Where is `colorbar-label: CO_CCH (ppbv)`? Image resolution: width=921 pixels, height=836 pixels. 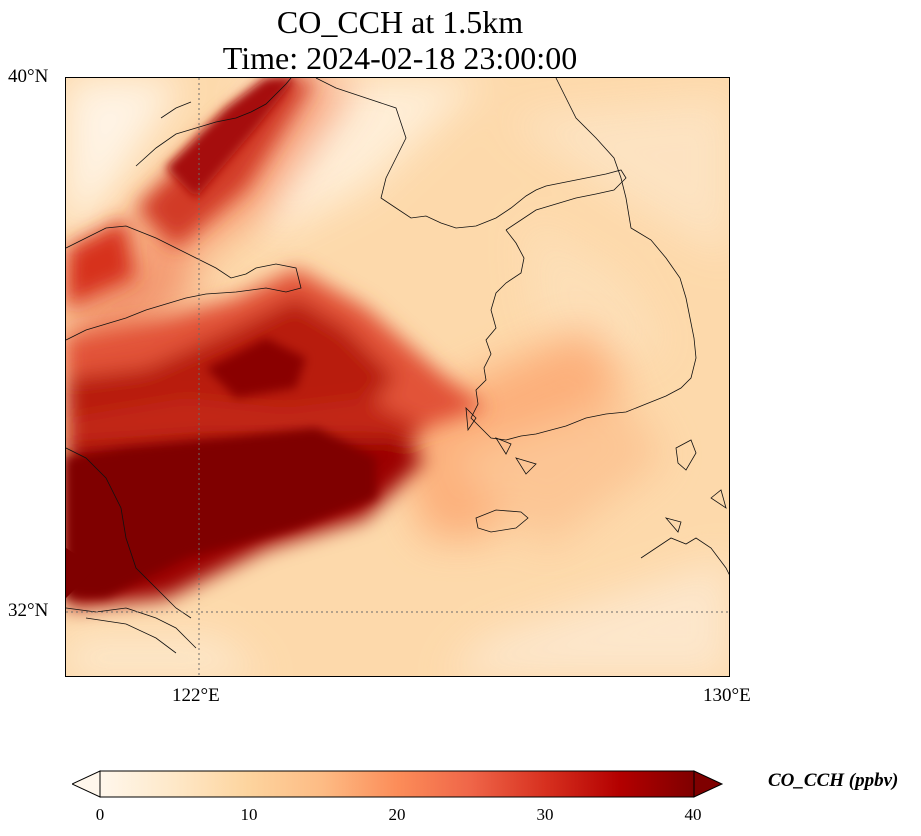 colorbar-label: CO_CCH (ppbv) is located at coordinates (833, 780).